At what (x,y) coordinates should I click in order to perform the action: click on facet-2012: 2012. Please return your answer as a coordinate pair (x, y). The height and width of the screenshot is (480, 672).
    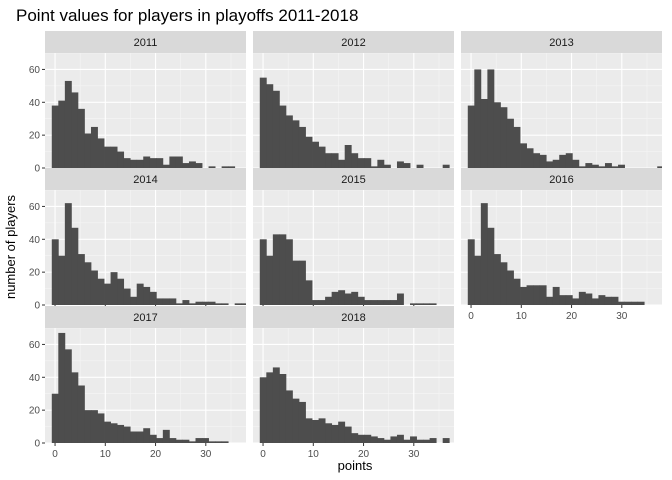
    Looking at the image, I should click on (353, 101).